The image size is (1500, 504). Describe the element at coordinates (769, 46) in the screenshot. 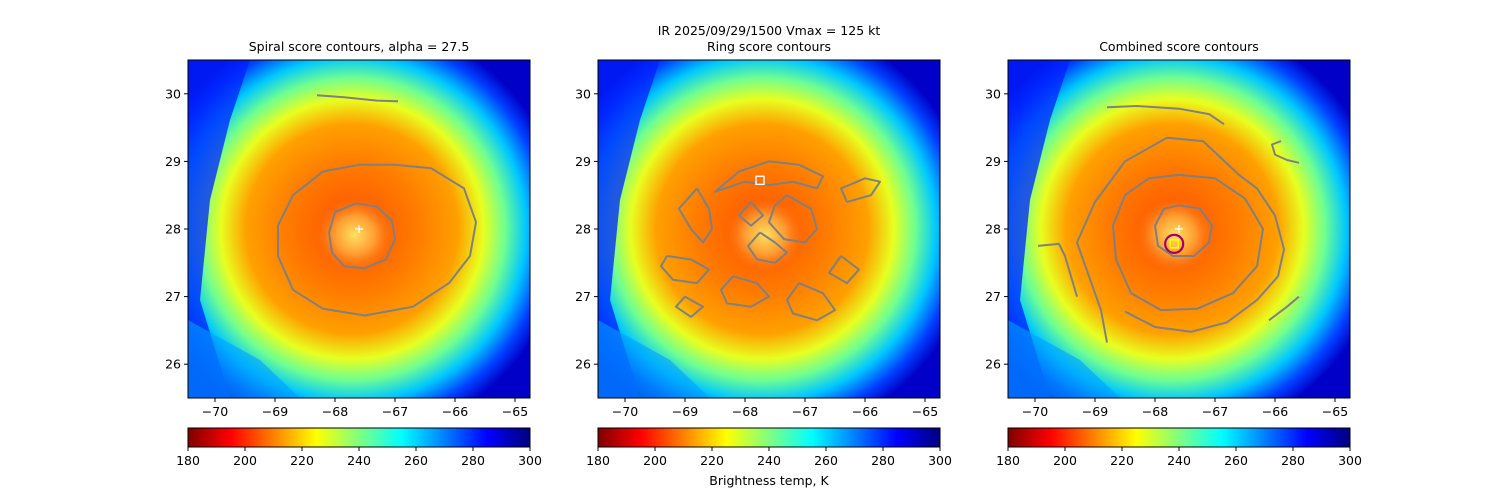

I see `panel-title: Ring score contours` at that location.